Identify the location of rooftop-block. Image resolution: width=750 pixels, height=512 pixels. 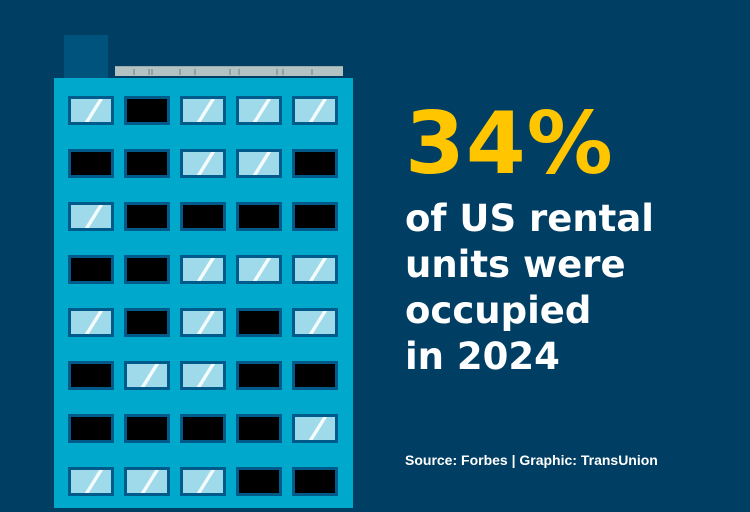
(86, 57).